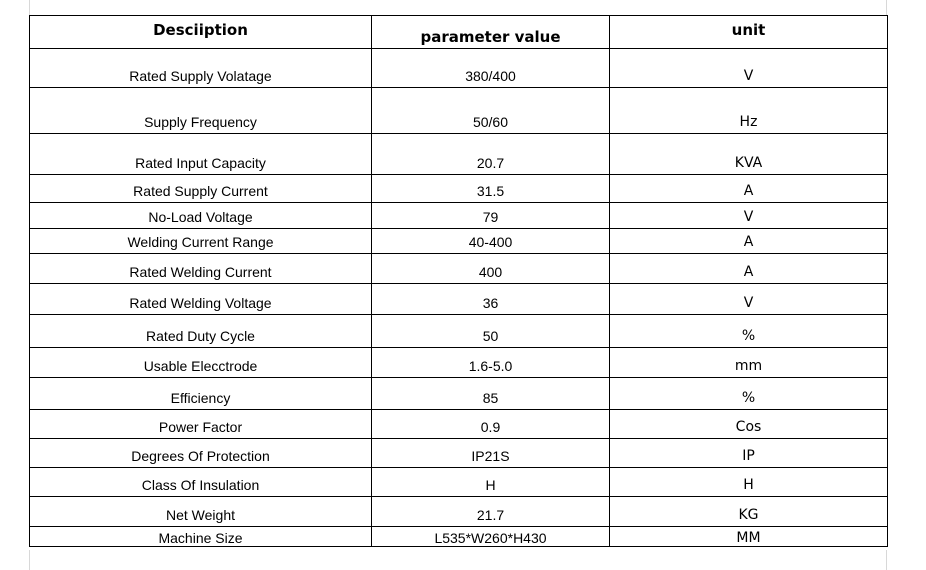 The image size is (926, 570). Describe the element at coordinates (200, 299) in the screenshot. I see `description-cell: Rated Welding Voltage` at that location.